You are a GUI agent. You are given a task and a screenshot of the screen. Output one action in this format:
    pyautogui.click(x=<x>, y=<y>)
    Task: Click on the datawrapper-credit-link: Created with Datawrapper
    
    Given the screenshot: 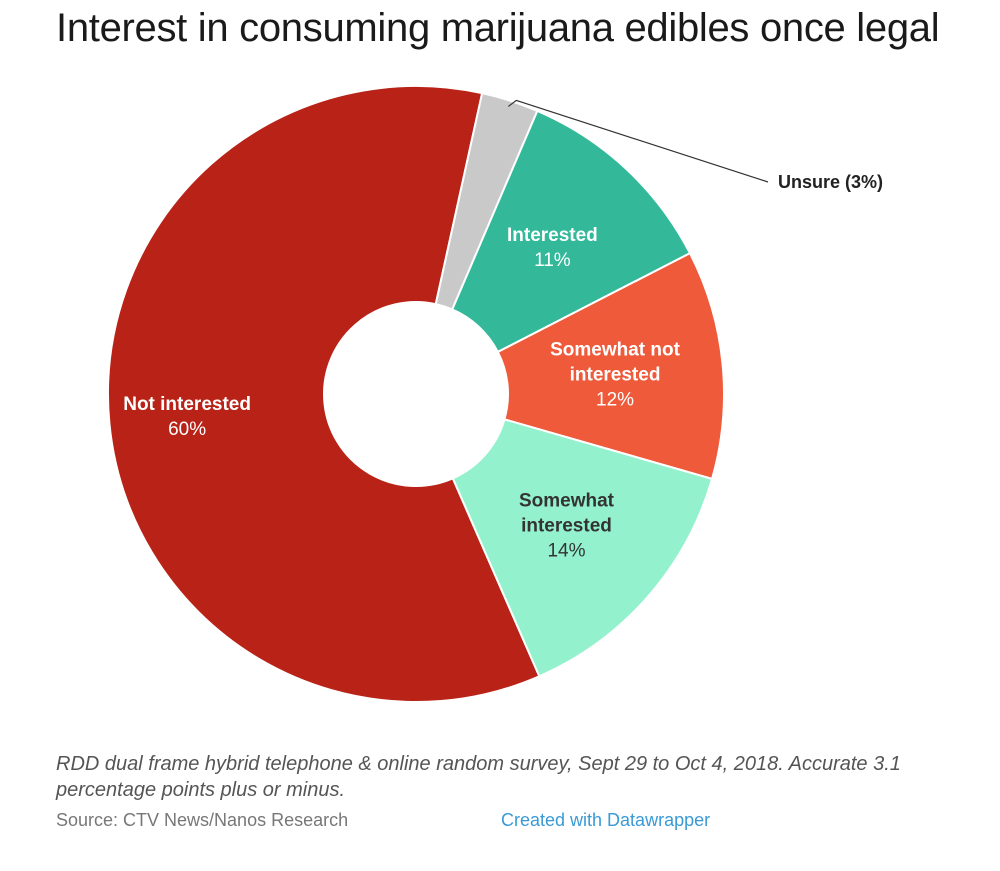 What is the action you would take?
    pyautogui.click(x=606, y=820)
    